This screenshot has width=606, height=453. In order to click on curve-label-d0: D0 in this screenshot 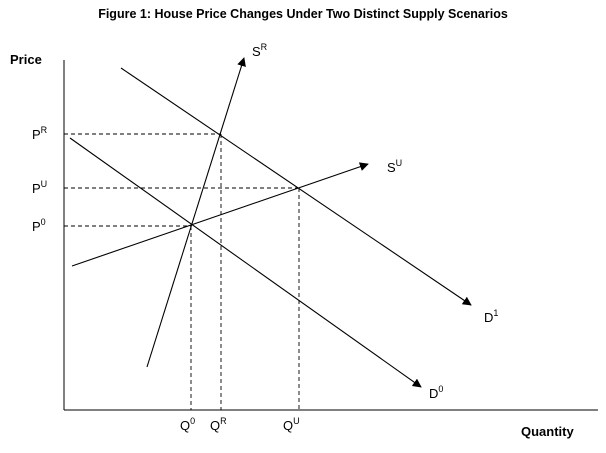, I will do `click(436, 392)`.